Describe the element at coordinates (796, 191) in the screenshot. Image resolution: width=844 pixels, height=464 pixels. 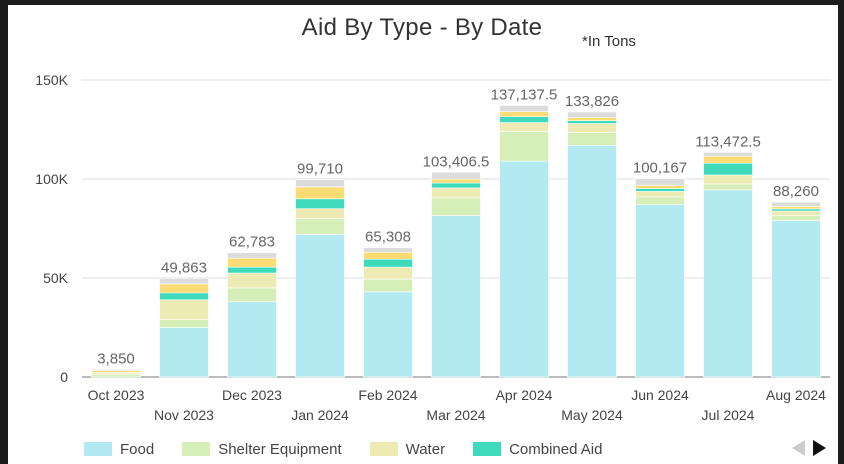
I see `bar-total-label: 88,260` at that location.